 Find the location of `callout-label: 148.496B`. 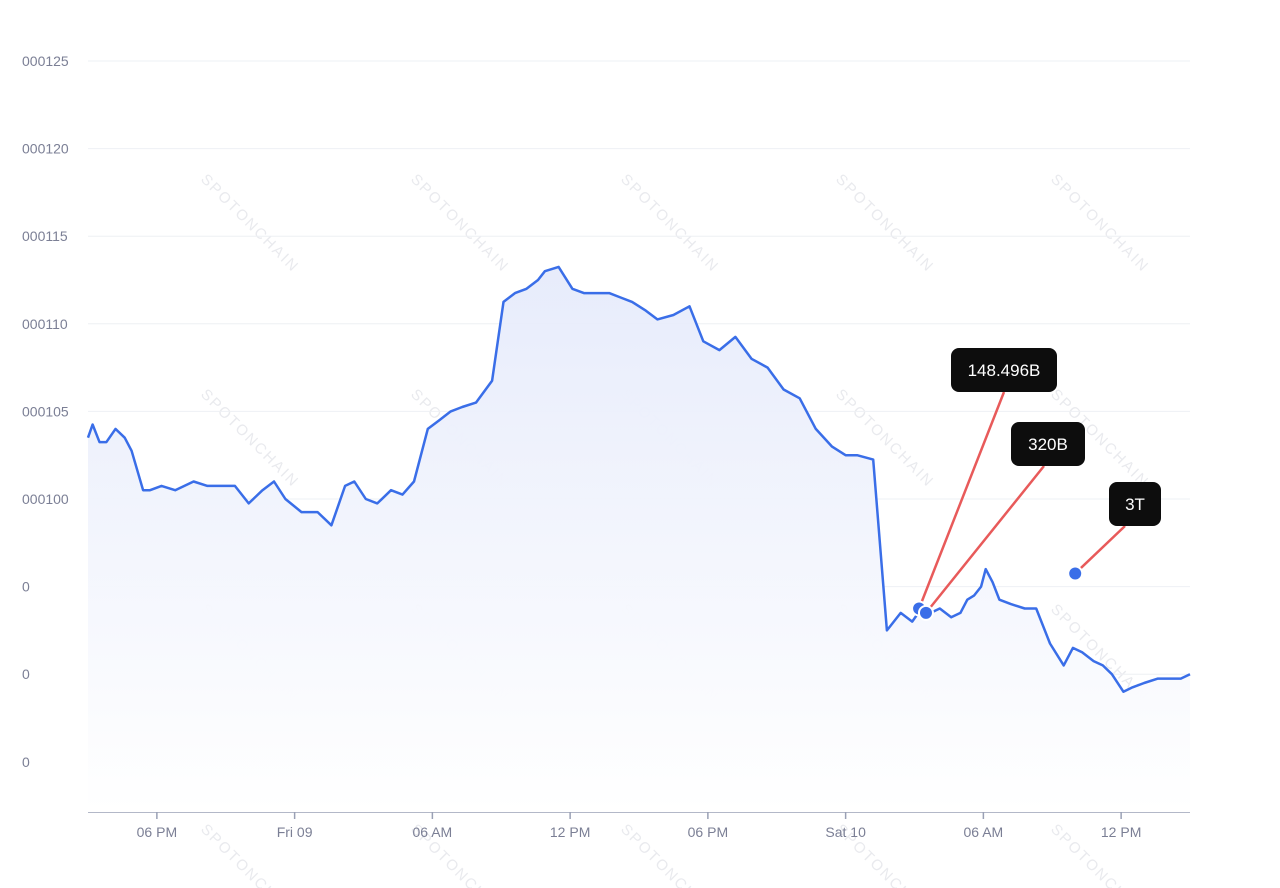

callout-label: 148.496B is located at coordinates (1004, 370).